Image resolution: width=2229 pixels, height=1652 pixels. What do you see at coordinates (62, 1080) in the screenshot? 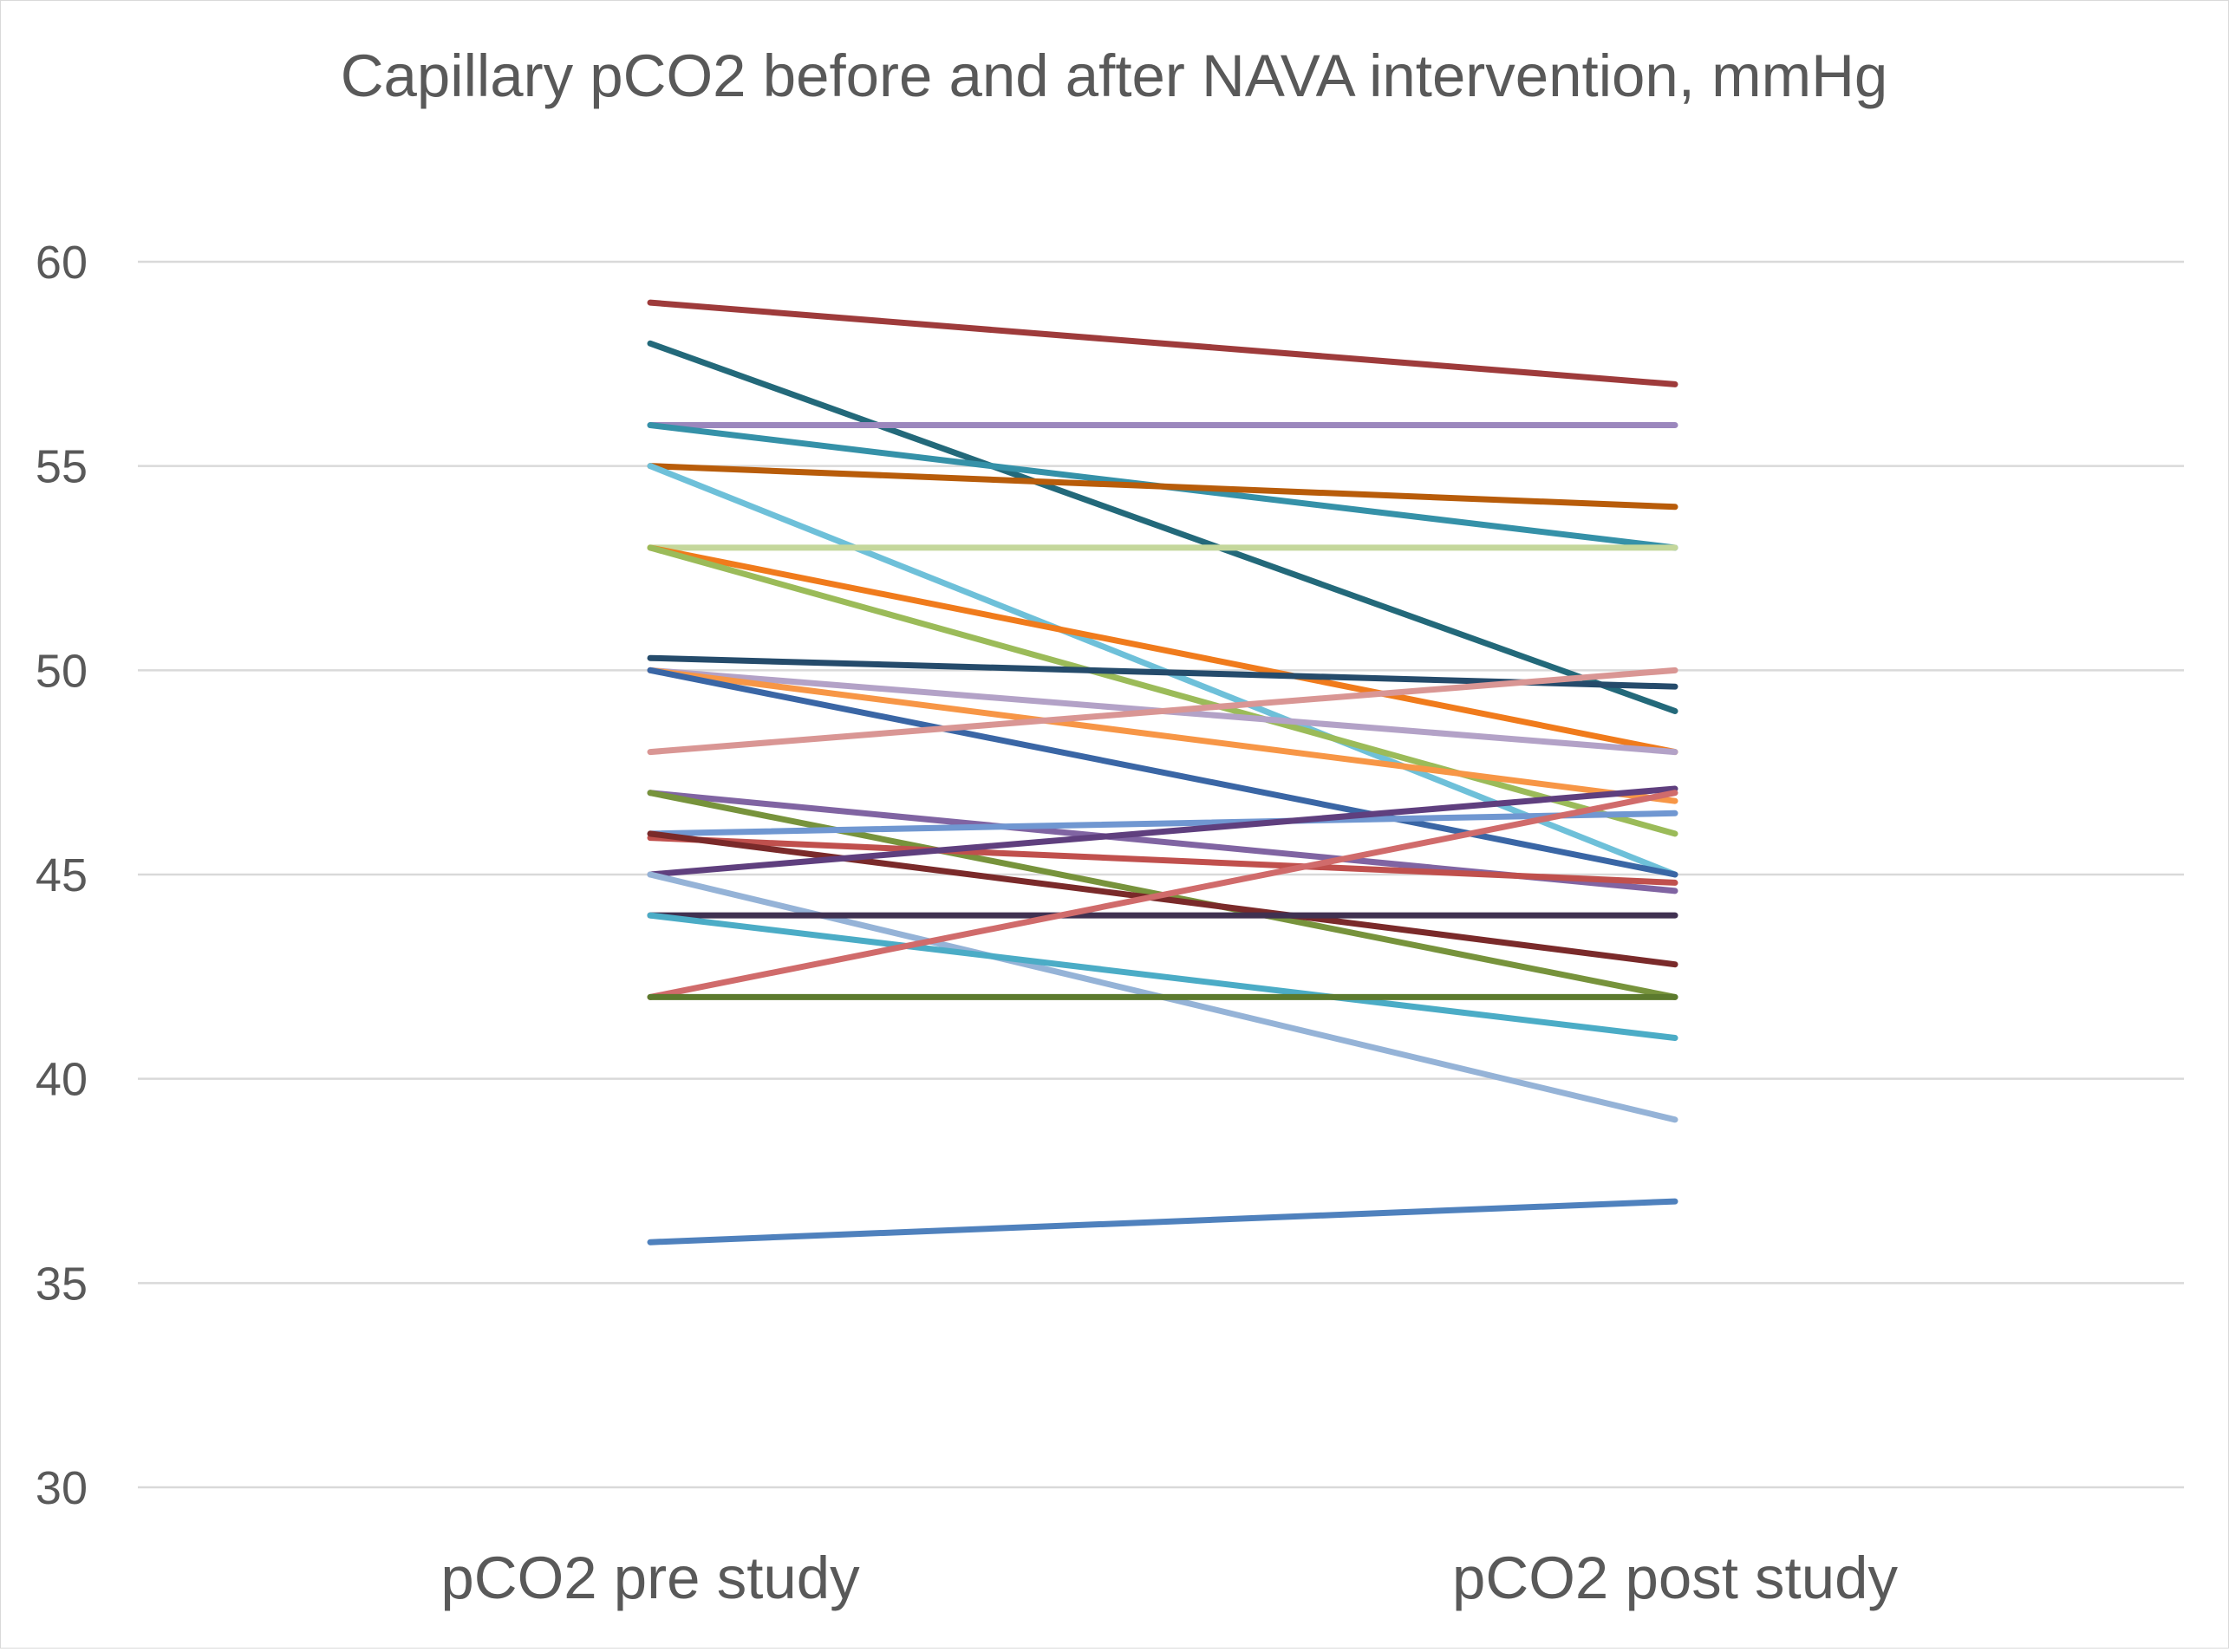
I see `y-tick-label: 40` at bounding box center [62, 1080].